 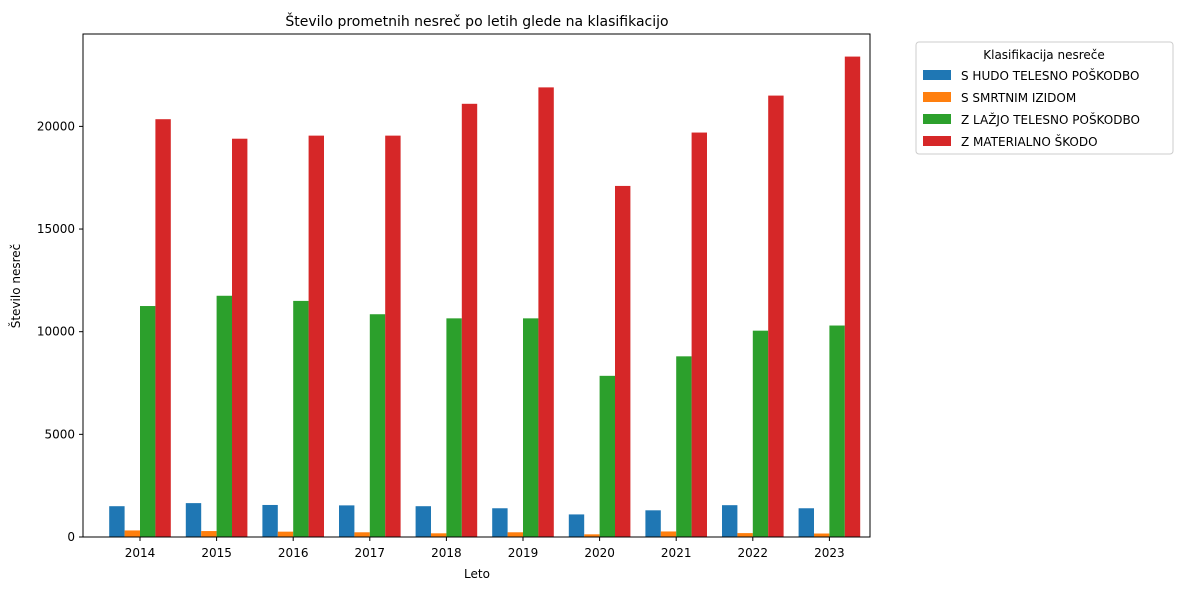 What do you see at coordinates (753, 553) in the screenshot?
I see `x-tick-label: 2022` at bounding box center [753, 553].